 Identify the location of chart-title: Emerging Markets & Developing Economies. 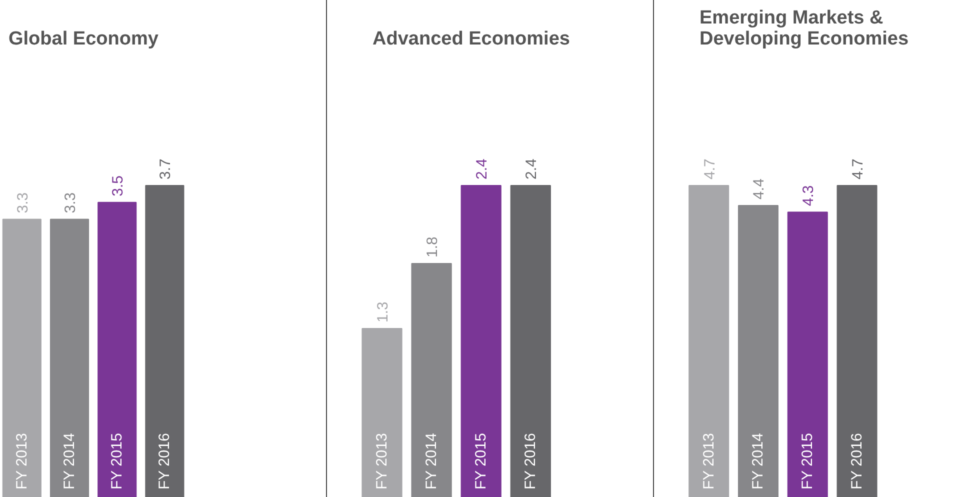
(804, 29).